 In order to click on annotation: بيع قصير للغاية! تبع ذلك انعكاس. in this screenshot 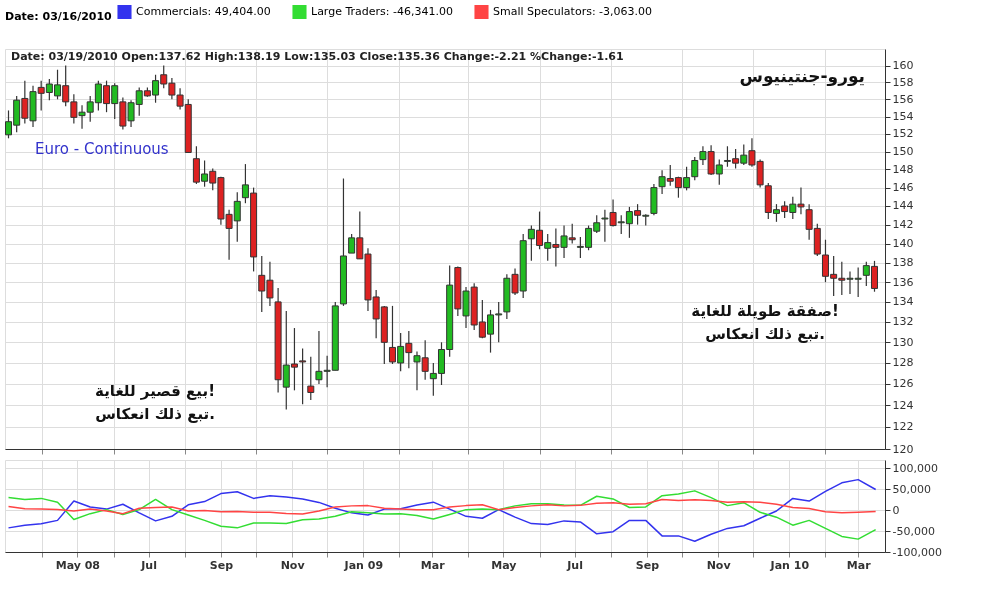, I will do `click(155, 402)`.